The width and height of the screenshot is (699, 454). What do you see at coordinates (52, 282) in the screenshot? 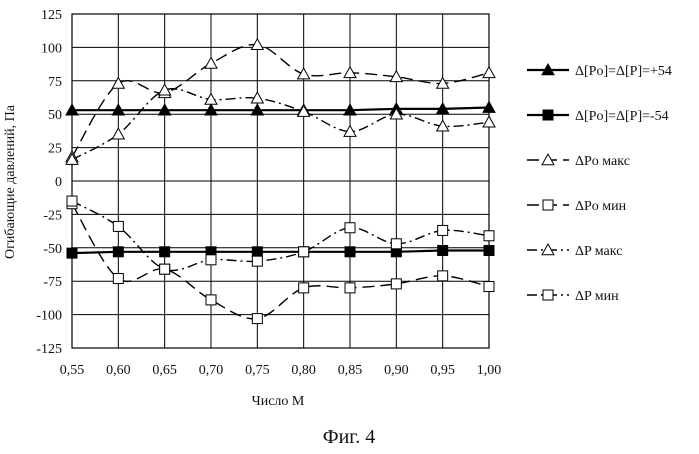
I see `y-tick-label: -75` at bounding box center [52, 282].